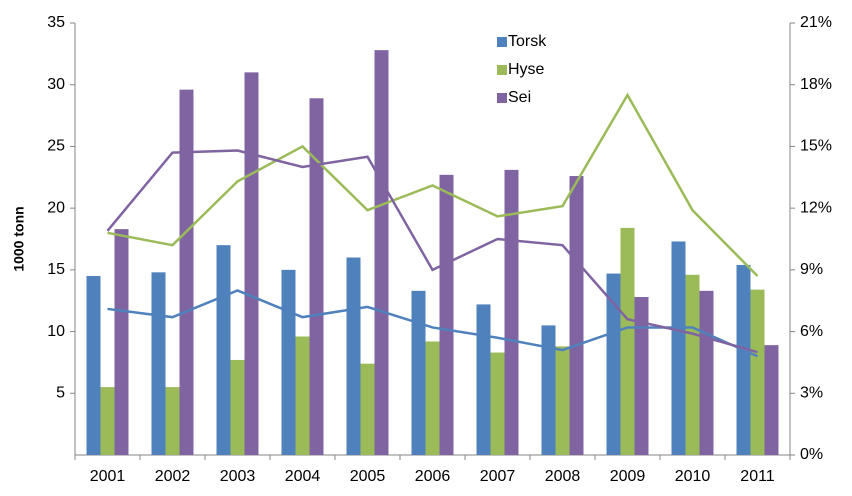 The width and height of the screenshot is (852, 496). I want to click on y-tick-label: 30, so click(56, 84).